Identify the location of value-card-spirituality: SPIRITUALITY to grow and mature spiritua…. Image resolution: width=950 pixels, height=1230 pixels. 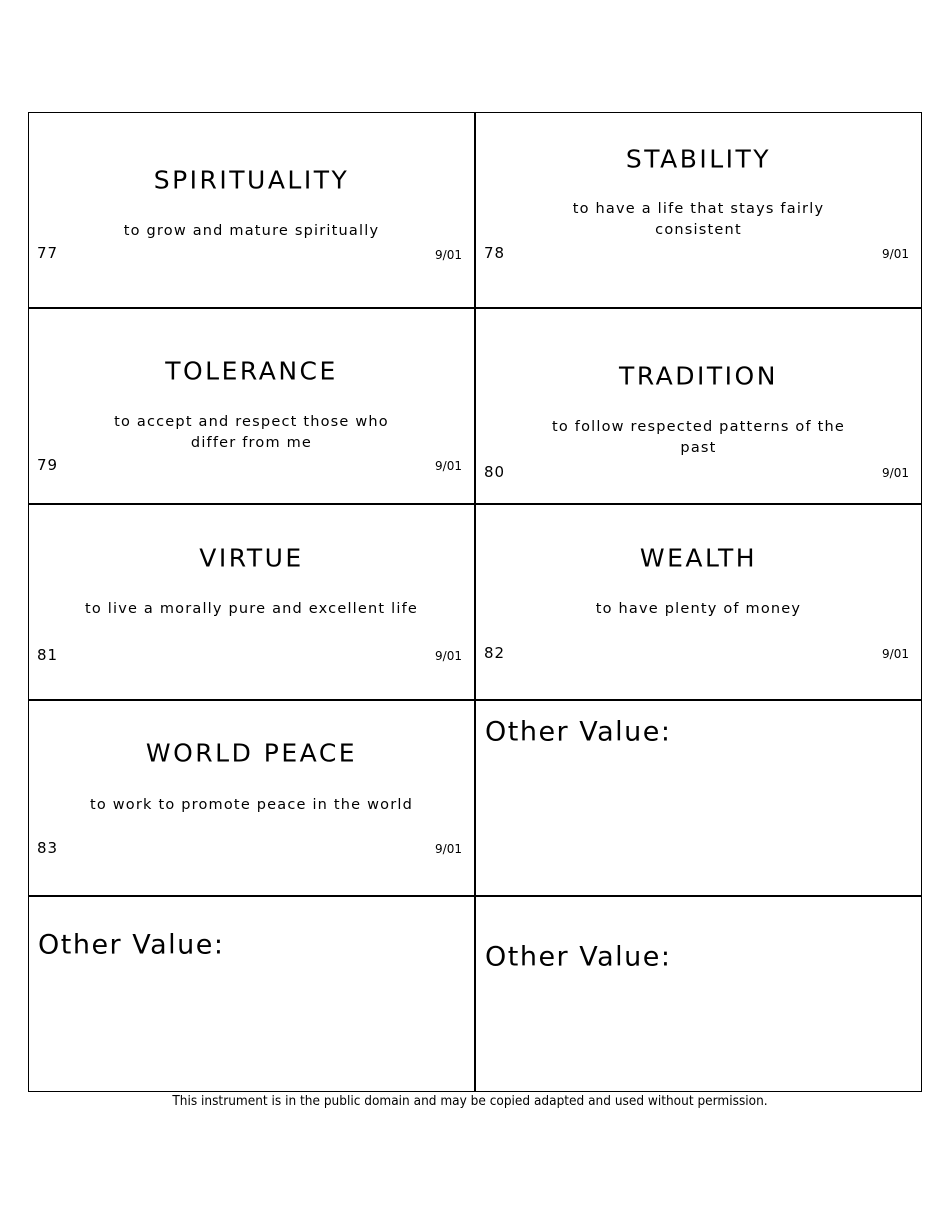
(251, 210).